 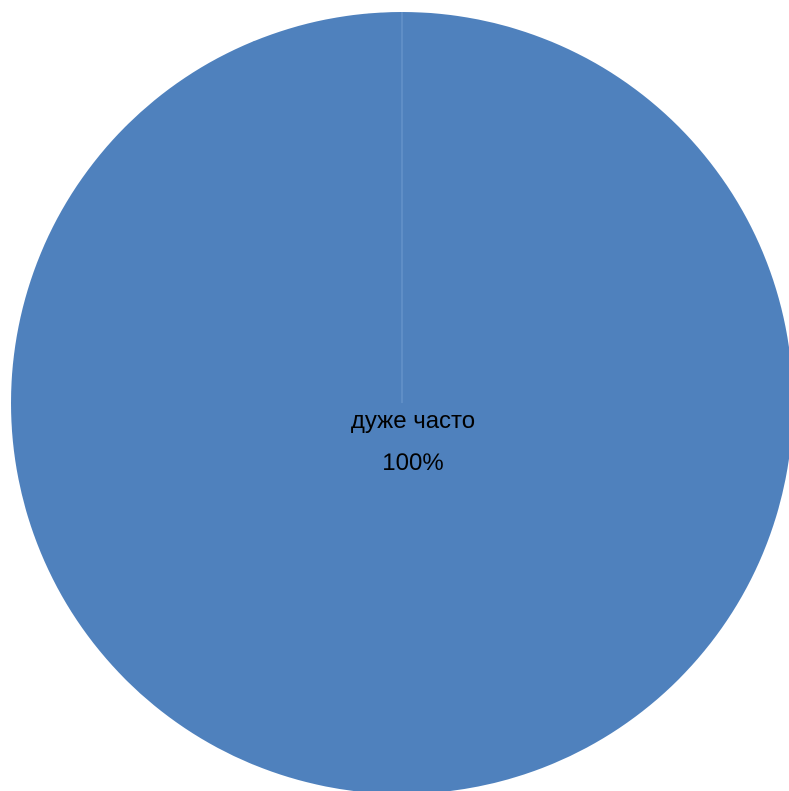 What do you see at coordinates (412, 462) in the screenshot?
I see `pie-slice-percent-label-0: 100%` at bounding box center [412, 462].